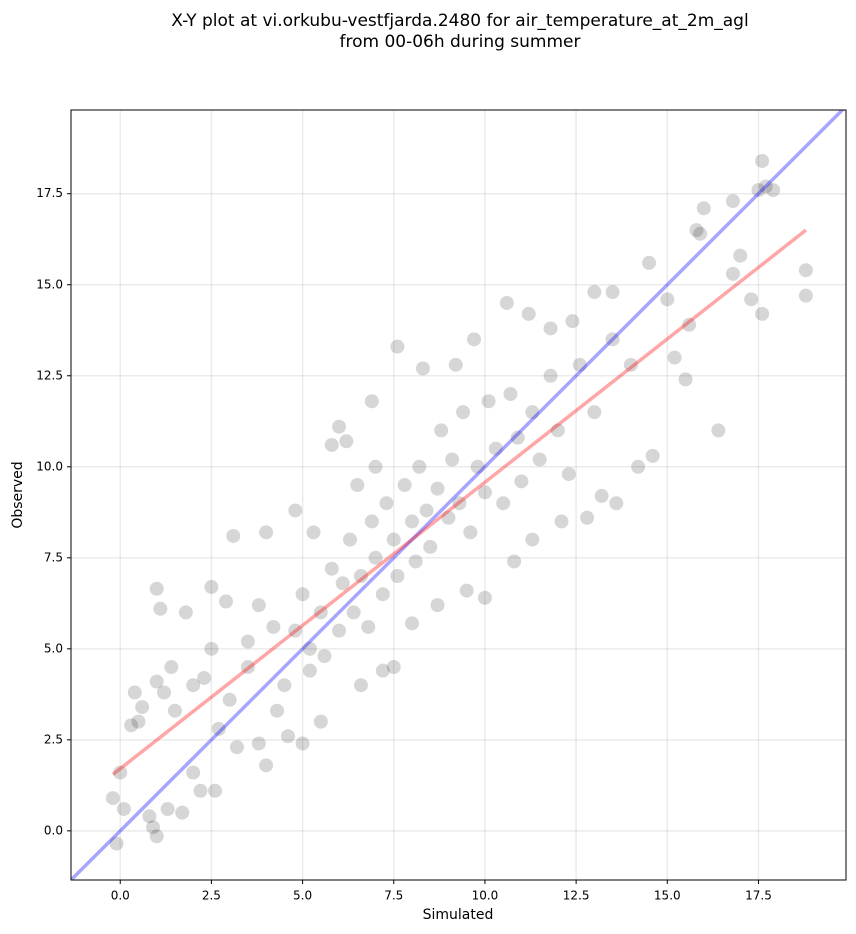 The height and width of the screenshot is (934, 856). I want to click on x-tick-label: 15.0, so click(667, 896).